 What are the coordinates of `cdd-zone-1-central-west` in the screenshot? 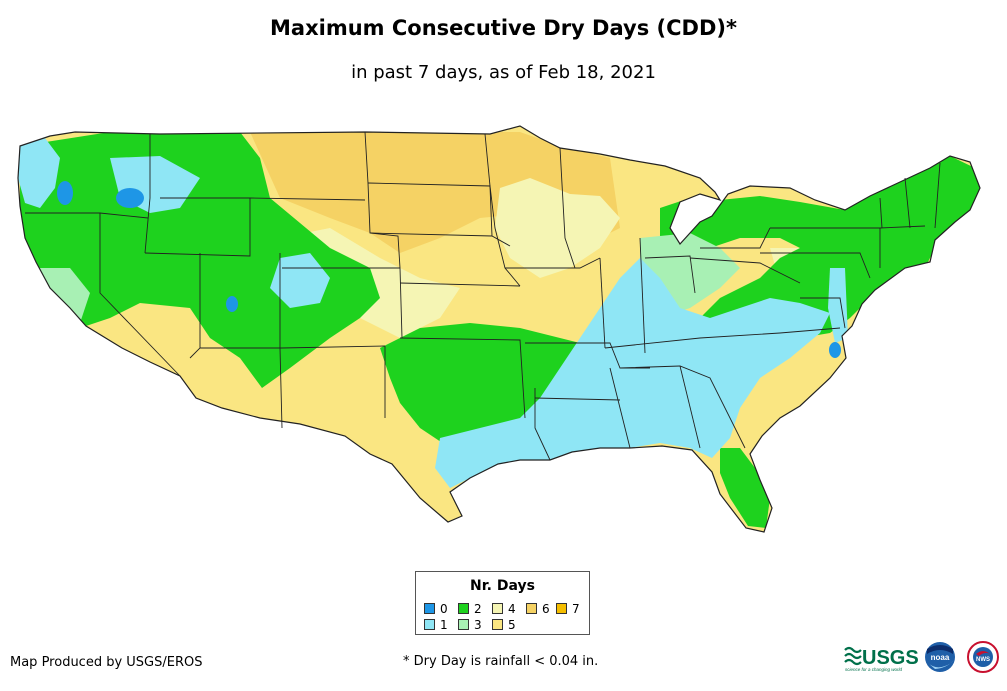 It's located at (300, 280).